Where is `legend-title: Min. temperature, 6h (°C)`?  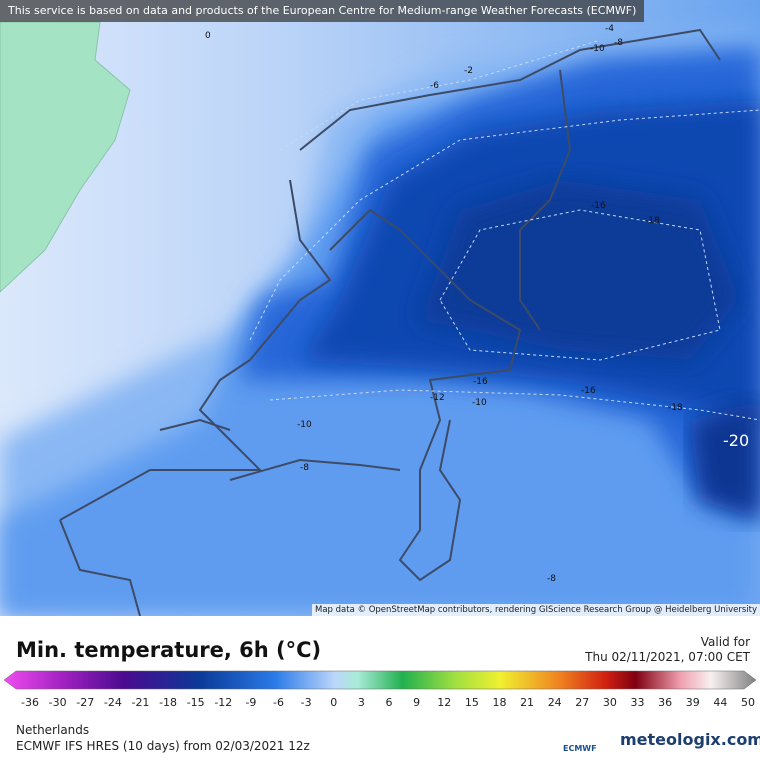
legend-title: Min. temperature, 6h (°C) is located at coordinates (169, 650).